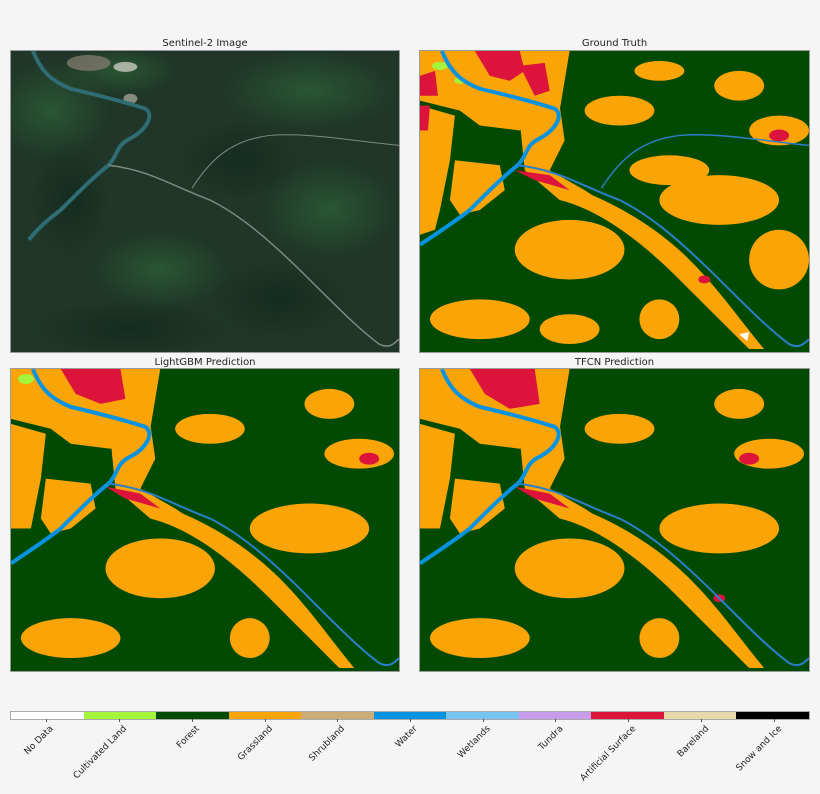 The width and height of the screenshot is (820, 794). What do you see at coordinates (614, 362) in the screenshot?
I see `panel-title-tfcn: TFCN Prediction` at bounding box center [614, 362].